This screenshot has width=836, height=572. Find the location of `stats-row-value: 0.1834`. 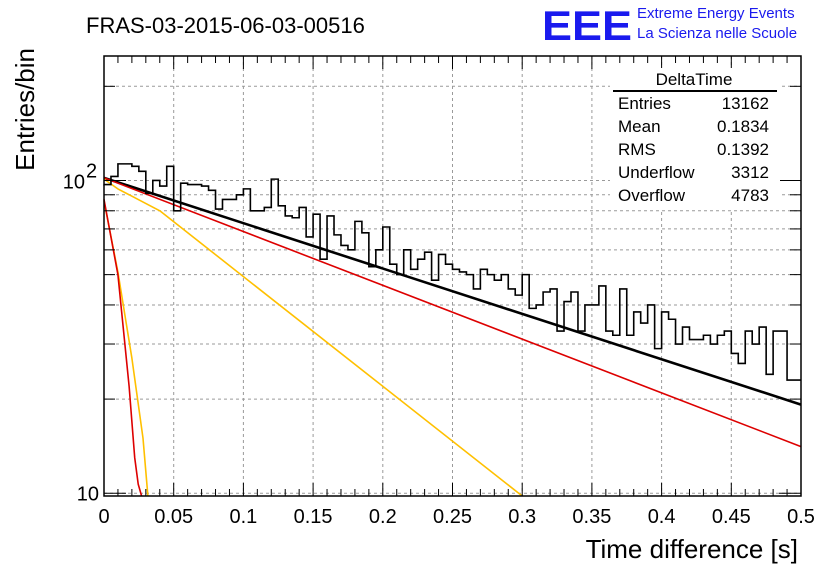

stats-row-value: 0.1834 is located at coordinates (743, 126).